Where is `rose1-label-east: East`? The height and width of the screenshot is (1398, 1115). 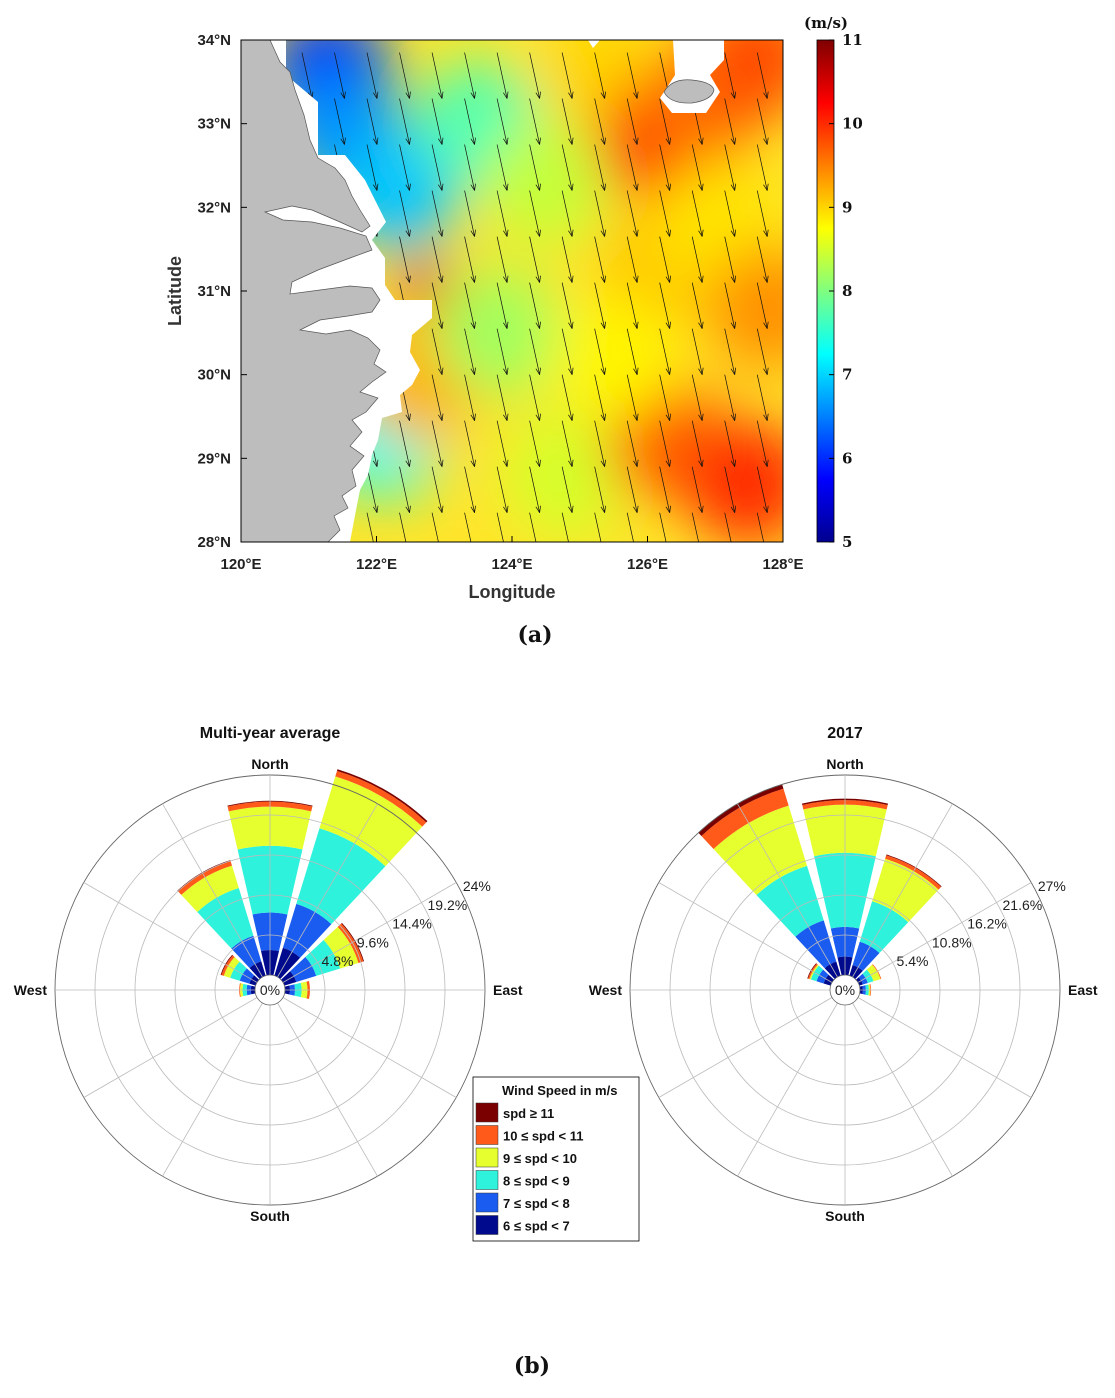 rose1-label-east: East is located at coordinates (508, 990).